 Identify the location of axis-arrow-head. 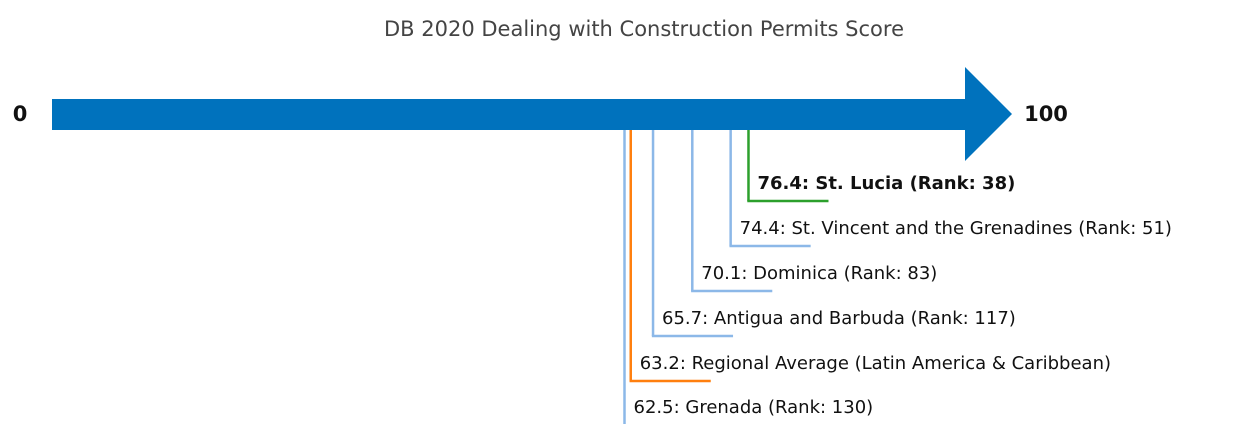
(988, 114).